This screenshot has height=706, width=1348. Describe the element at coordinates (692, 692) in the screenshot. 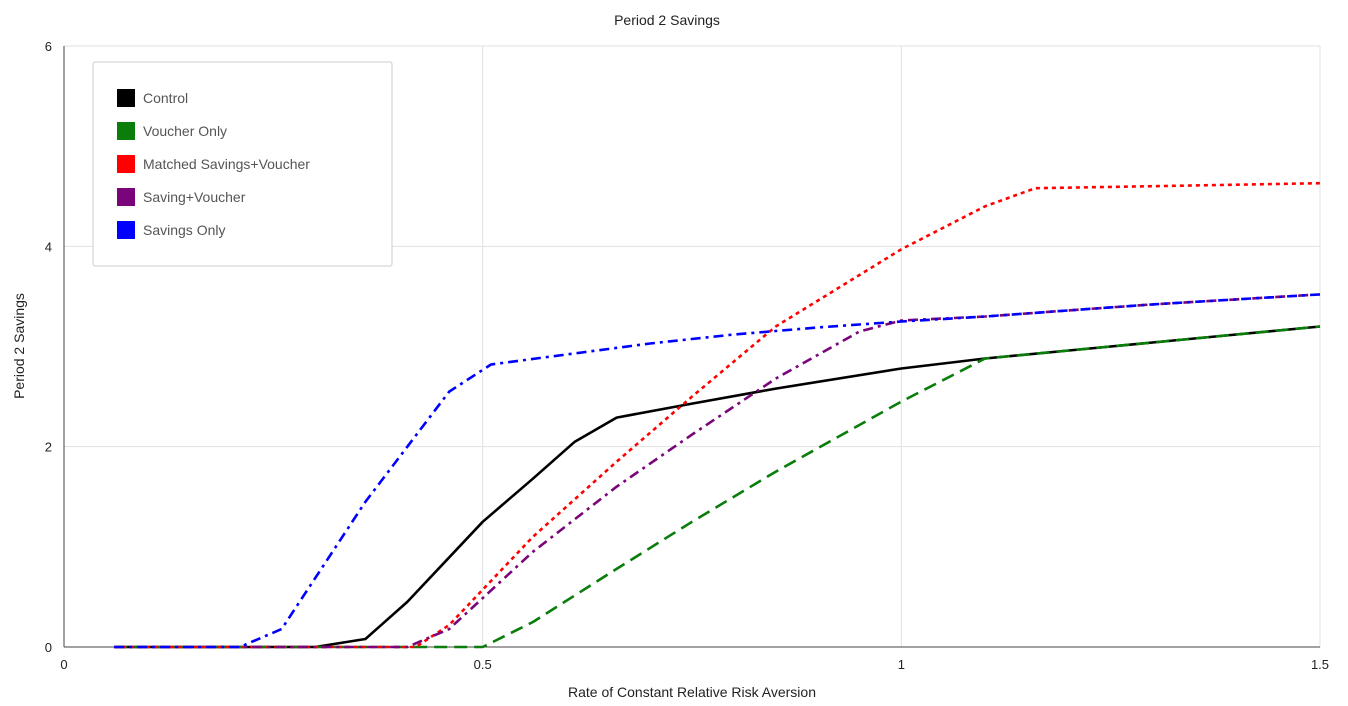

I see `x-axis-label: Rate of Constant Relative Risk Aversion` at that location.